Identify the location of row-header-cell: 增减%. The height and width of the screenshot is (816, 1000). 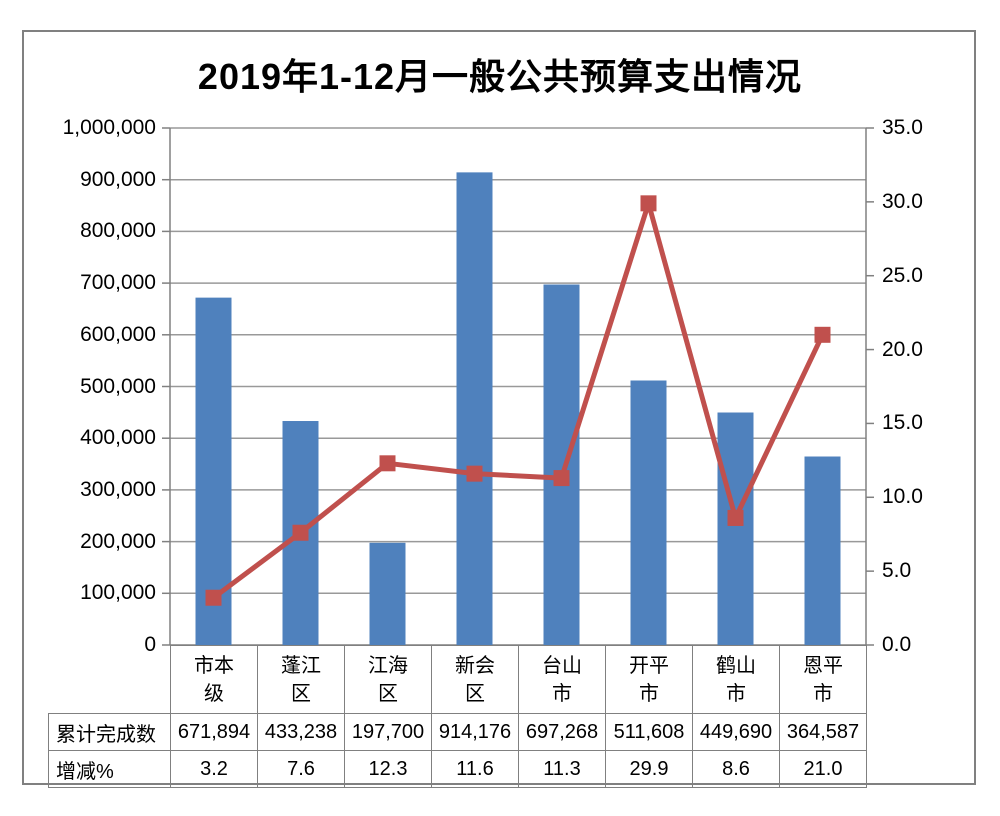
(109, 769).